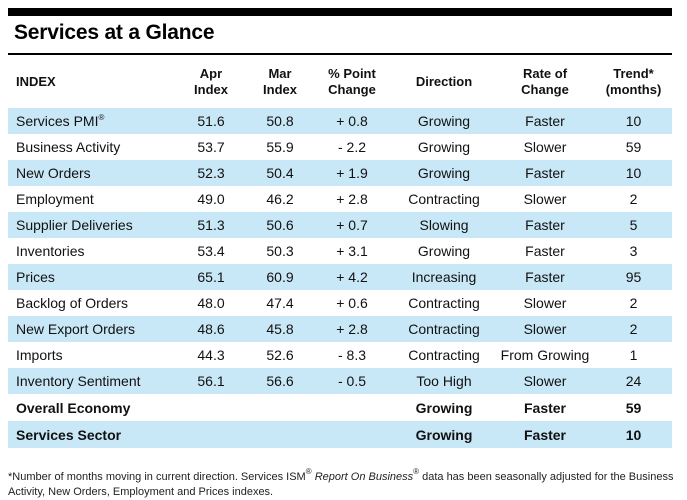 The width and height of the screenshot is (687, 500). I want to click on change-cell: - 8.3, so click(351, 355).